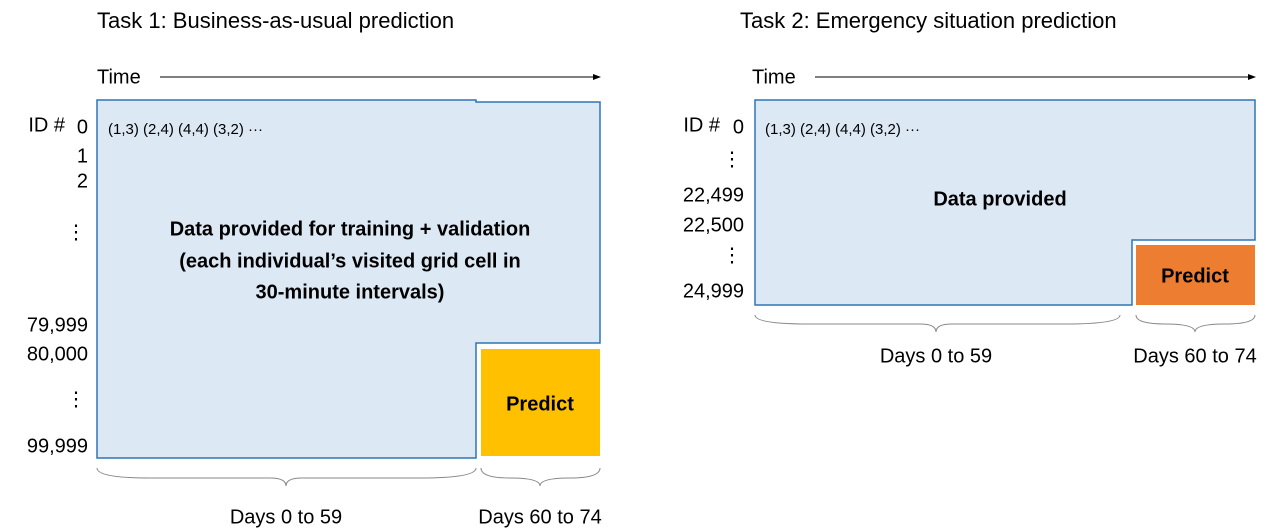  I want to click on id: 79,999, so click(57, 325).